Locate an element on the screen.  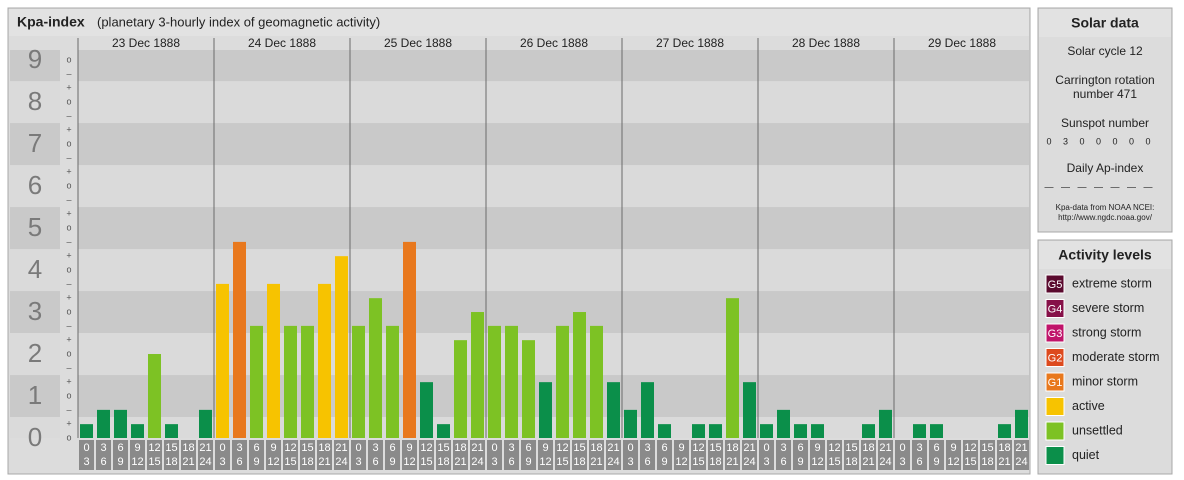
y-tick-label: 8 is located at coordinates (35, 101).